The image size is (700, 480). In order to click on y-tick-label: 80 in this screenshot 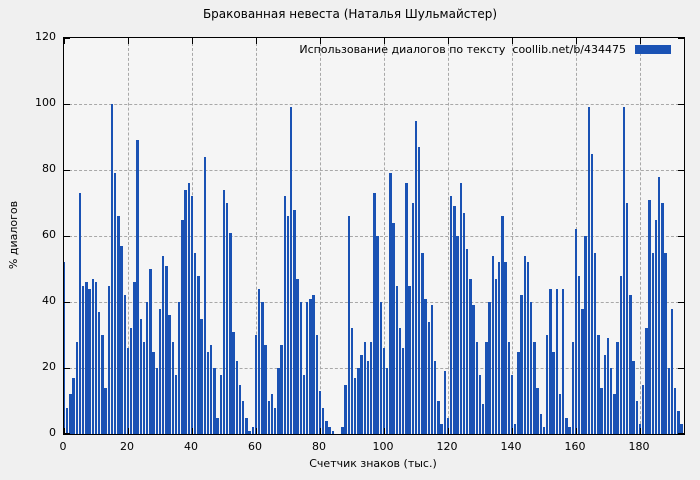, I will do `click(49, 168)`.